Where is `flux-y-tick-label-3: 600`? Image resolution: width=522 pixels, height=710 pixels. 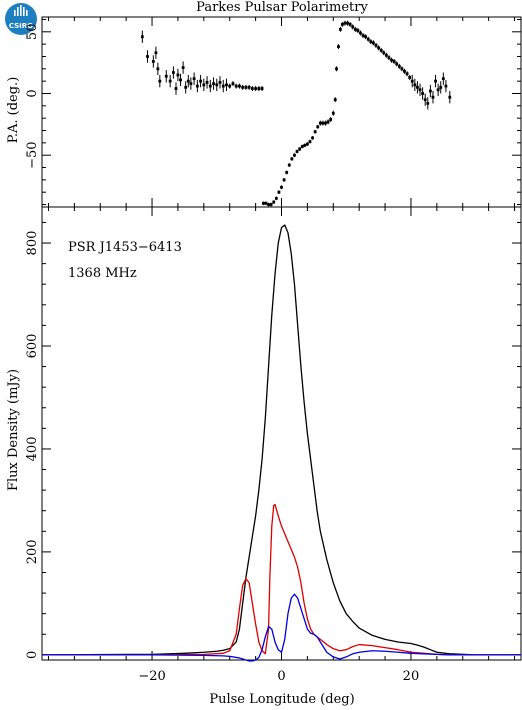
flux-y-tick-label-3: 600 is located at coordinates (32, 346).